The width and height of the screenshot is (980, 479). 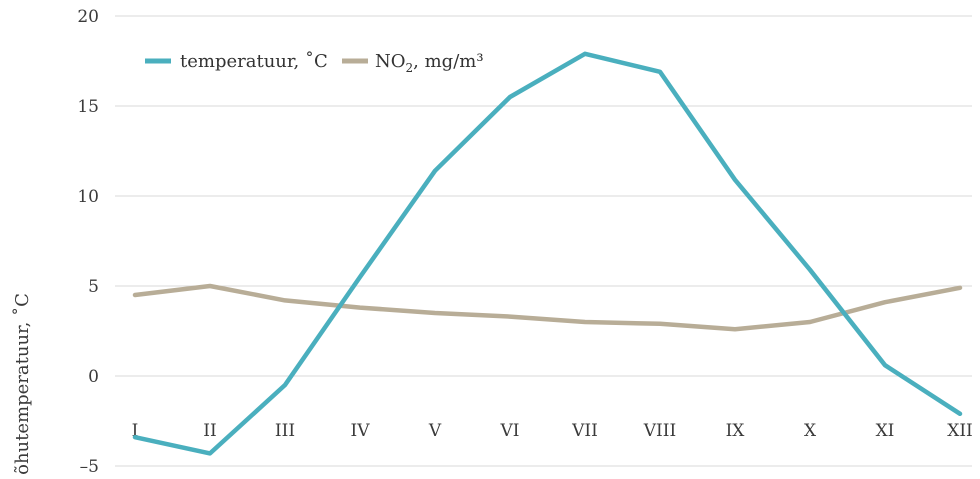 What do you see at coordinates (547, 307) in the screenshot?
I see `series-line-no2` at bounding box center [547, 307].